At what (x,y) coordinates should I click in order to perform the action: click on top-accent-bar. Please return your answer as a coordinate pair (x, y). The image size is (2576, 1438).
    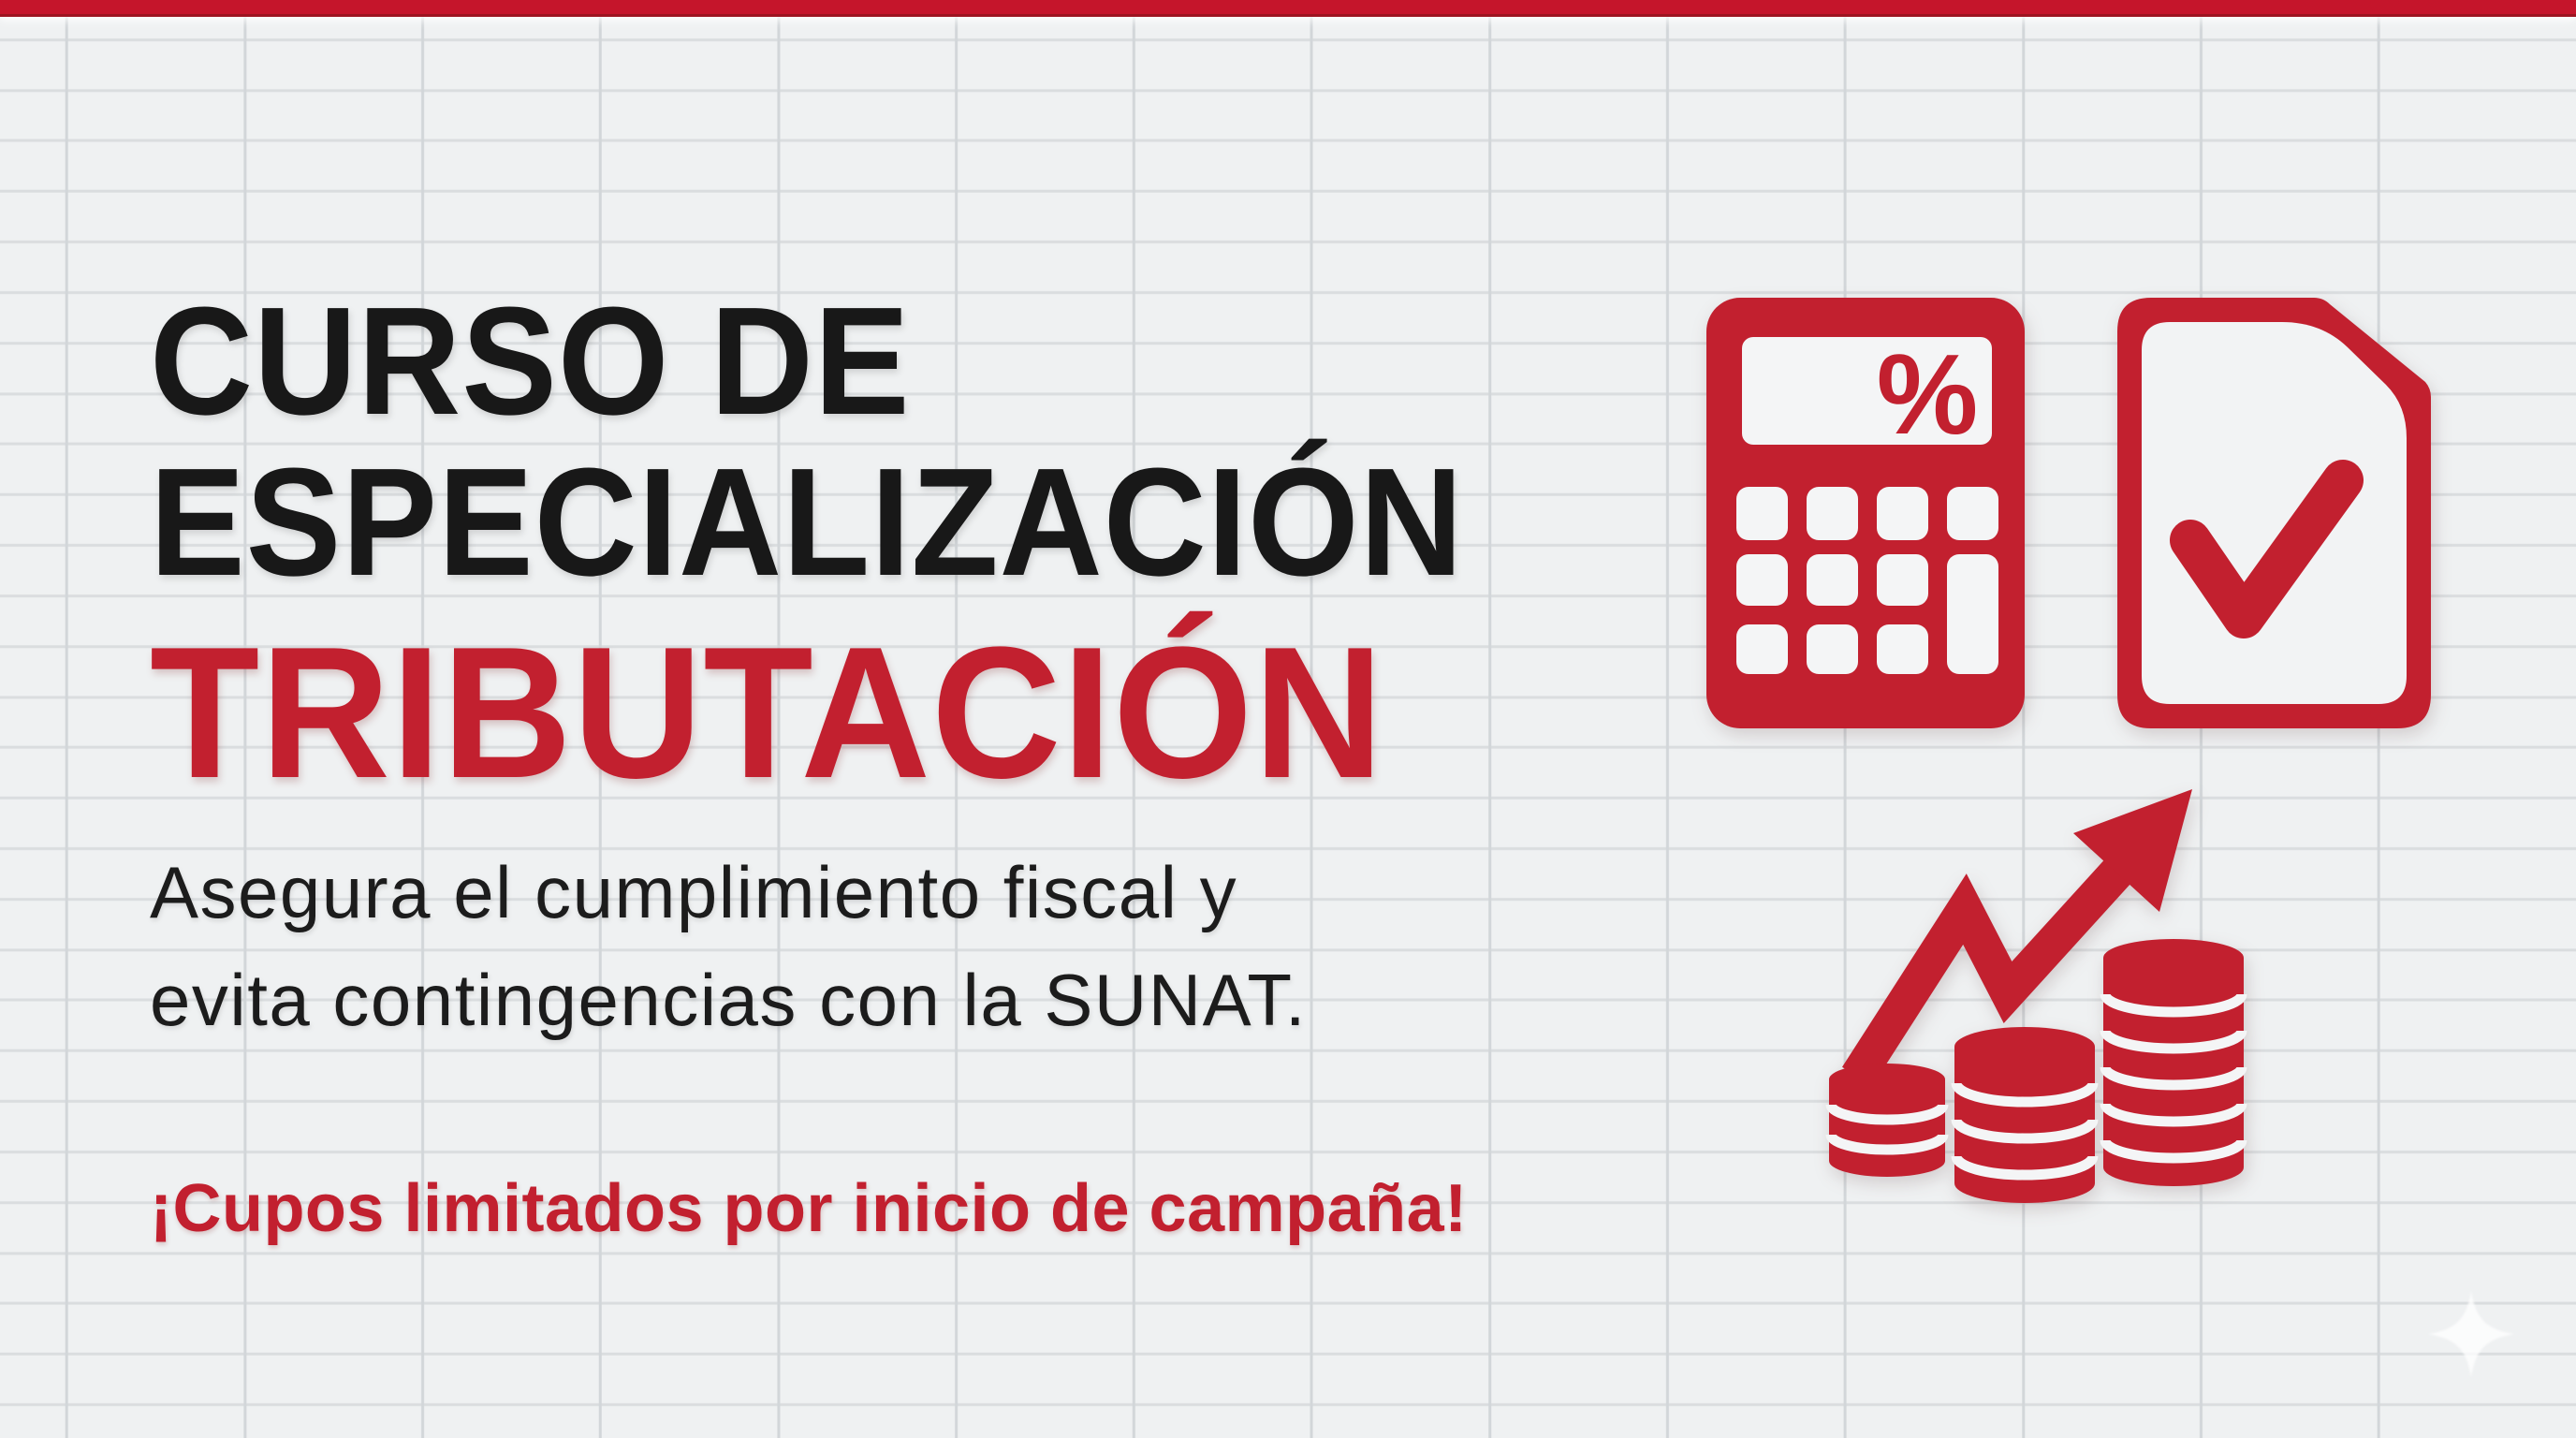
    Looking at the image, I should click on (1288, 8).